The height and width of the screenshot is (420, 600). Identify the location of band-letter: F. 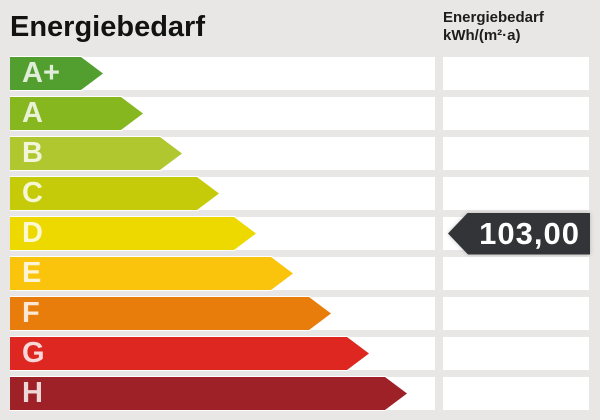
(31, 313).